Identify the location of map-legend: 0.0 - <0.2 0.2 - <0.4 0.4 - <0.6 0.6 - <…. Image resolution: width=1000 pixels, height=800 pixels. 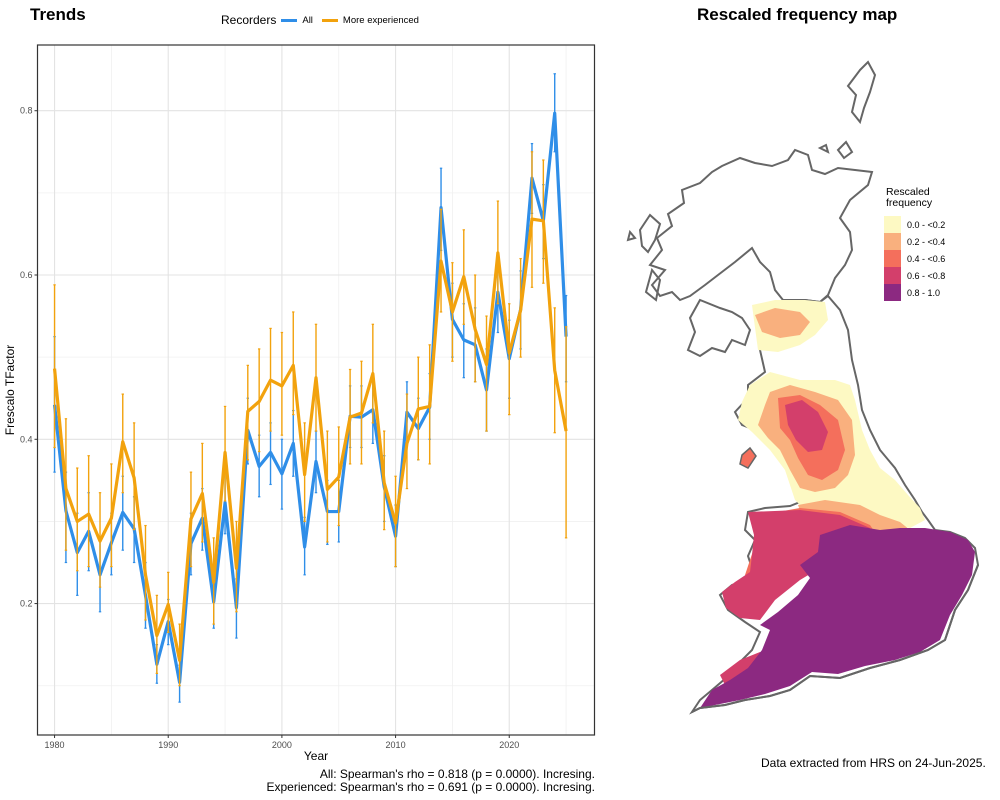
(914, 258).